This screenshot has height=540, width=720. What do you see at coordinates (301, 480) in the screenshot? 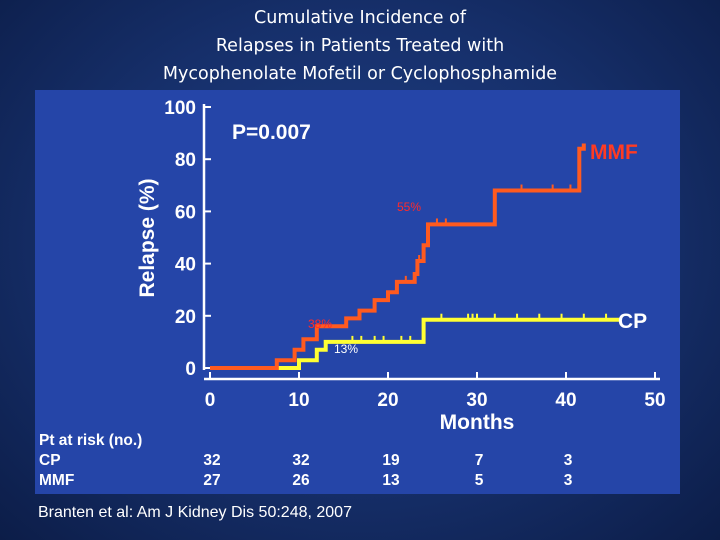
I see `risk-value: 26` at bounding box center [301, 480].